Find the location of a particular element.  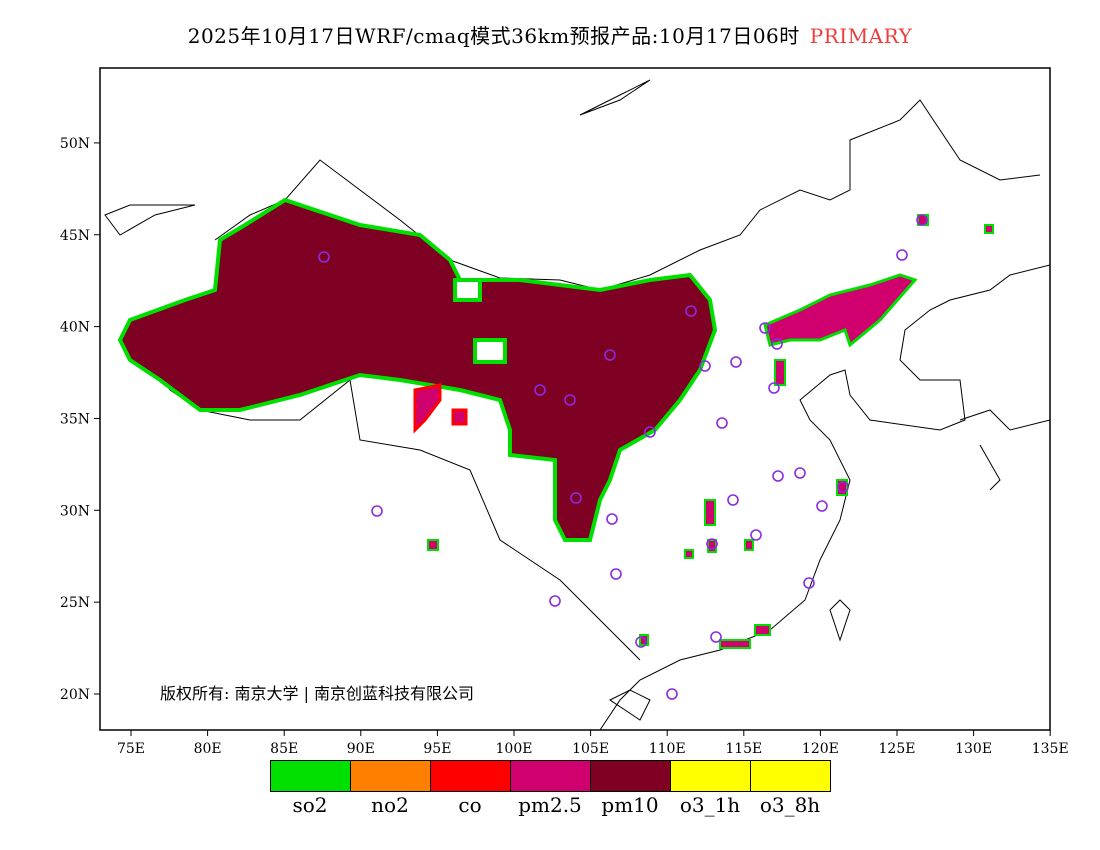

lon-tick-label: 75E is located at coordinates (131, 749).